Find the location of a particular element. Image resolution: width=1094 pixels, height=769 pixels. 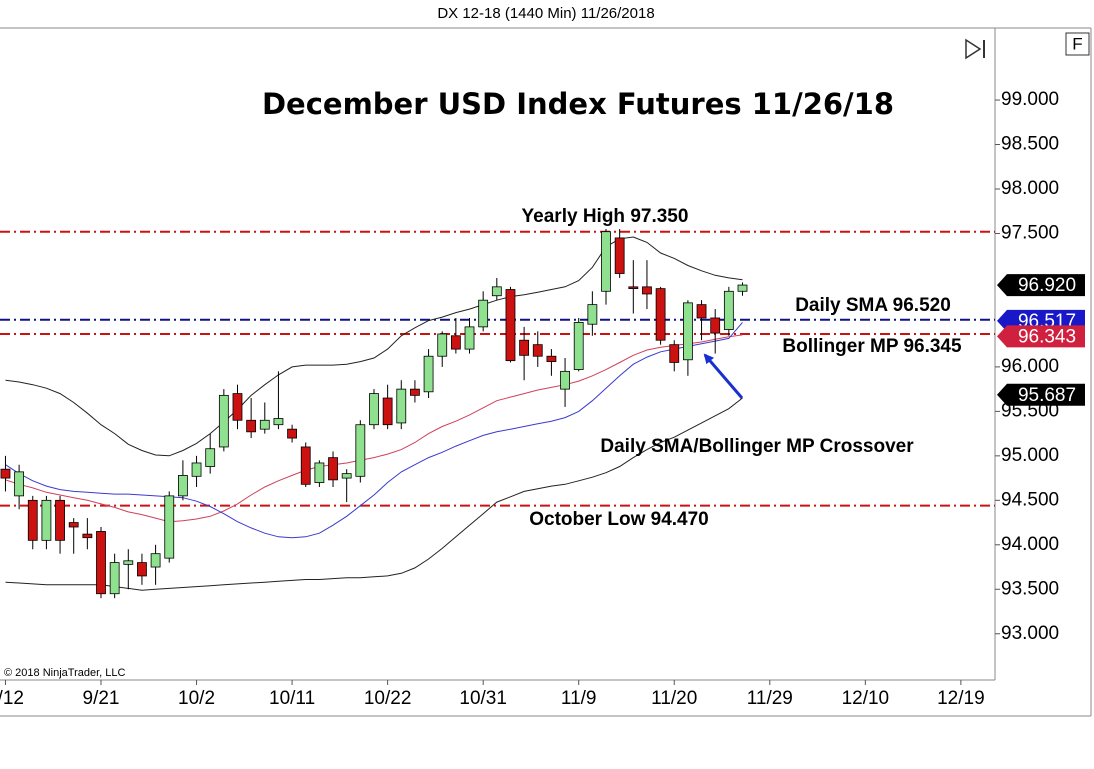

x-tick-label: 10/11 is located at coordinates (292, 698).